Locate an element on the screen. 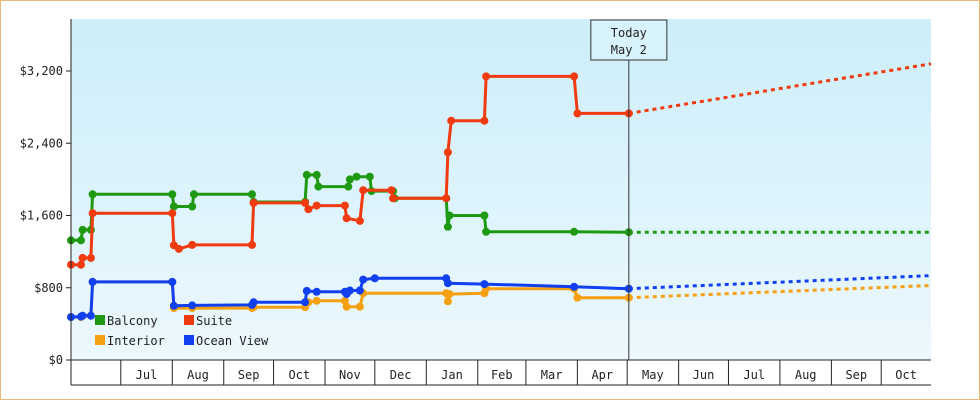  x-tick-label: May is located at coordinates (653, 375).